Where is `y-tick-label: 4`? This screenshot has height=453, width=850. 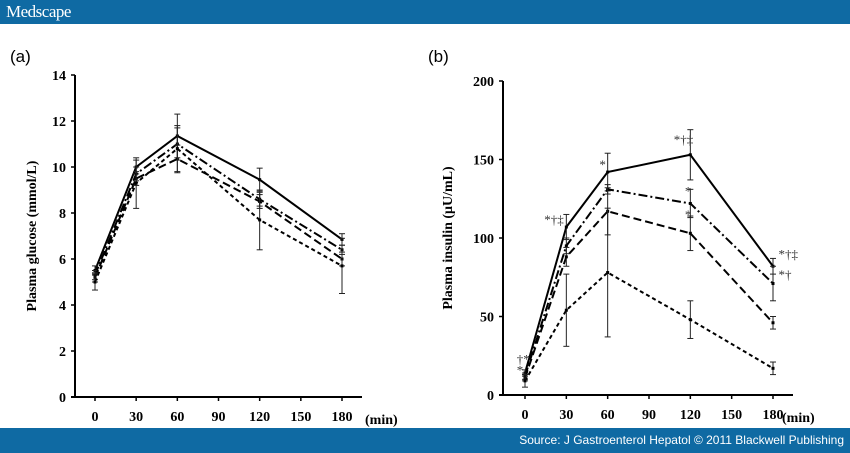
y-tick-label: 4 is located at coordinates (62, 306).